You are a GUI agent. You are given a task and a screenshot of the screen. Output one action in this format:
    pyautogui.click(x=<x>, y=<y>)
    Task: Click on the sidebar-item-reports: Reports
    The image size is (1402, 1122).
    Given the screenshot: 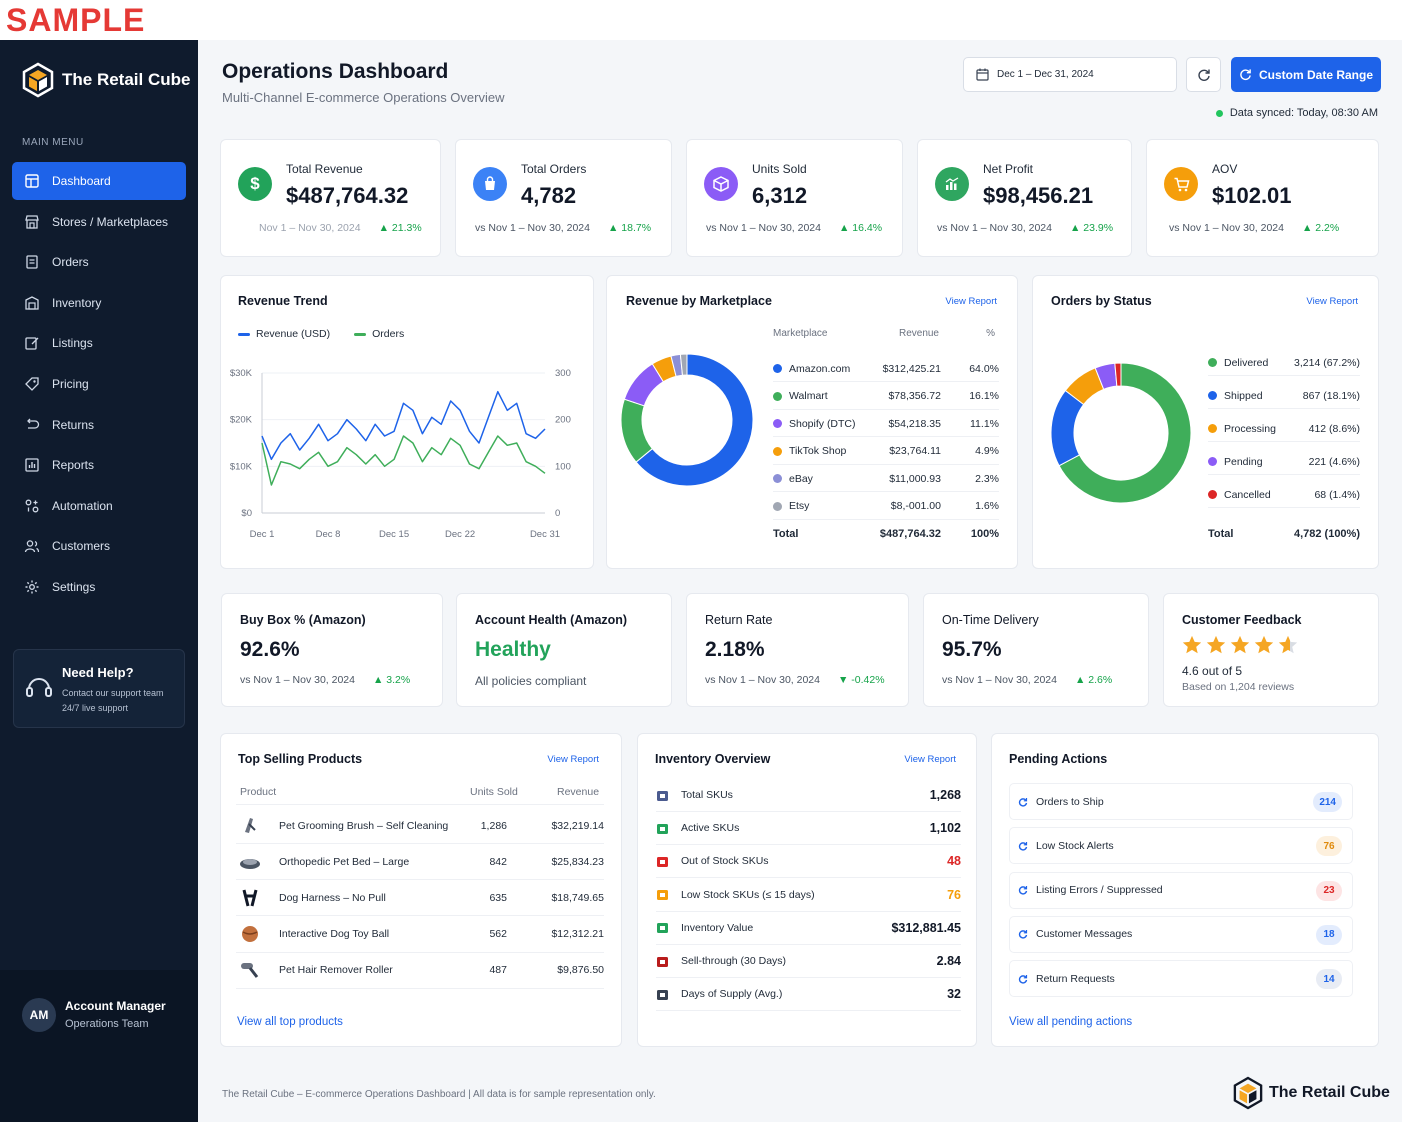 What is the action you would take?
    pyautogui.click(x=99, y=465)
    